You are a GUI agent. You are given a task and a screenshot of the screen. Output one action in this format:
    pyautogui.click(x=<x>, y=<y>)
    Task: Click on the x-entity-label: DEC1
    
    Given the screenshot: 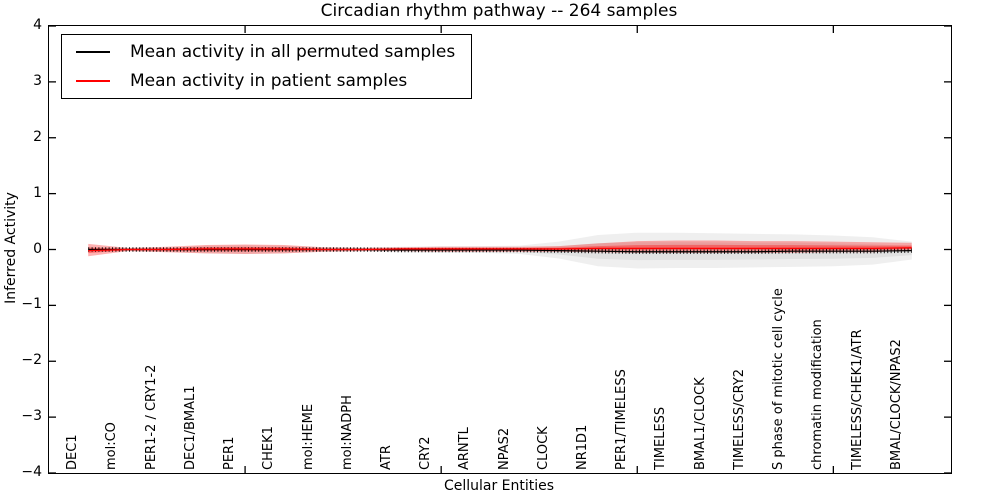 What is the action you would take?
    pyautogui.click(x=73, y=452)
    